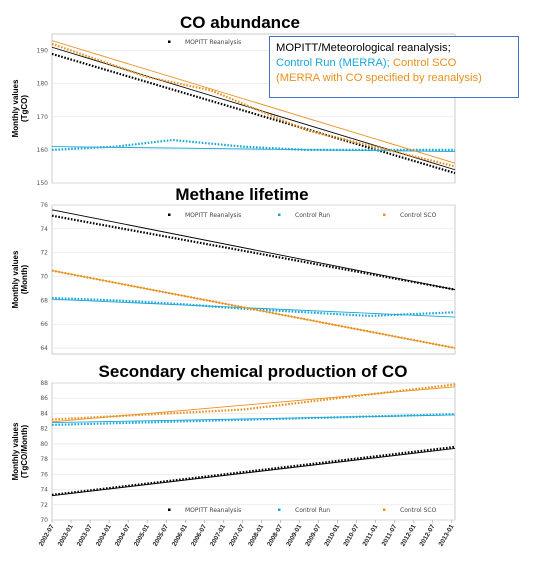  What do you see at coordinates (313, 535) in the screenshot?
I see `x-tick-label: 2009-07` at bounding box center [313, 535].